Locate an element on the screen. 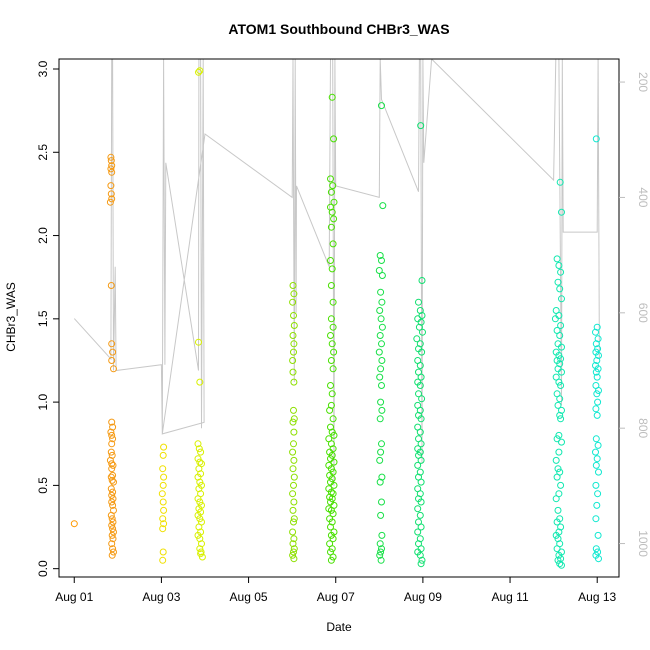 The image size is (650, 650). x-tick-label: Aug 03 is located at coordinates (161, 597).